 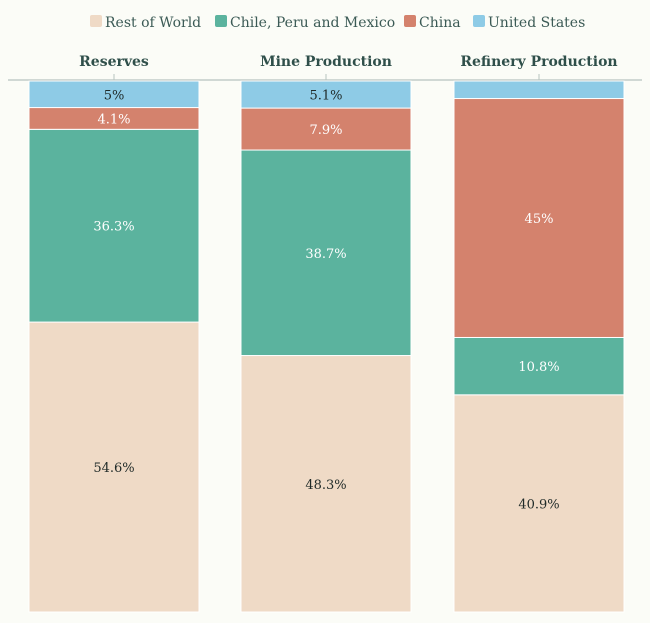 I want to click on bar-segment-reserves-united-states, so click(x=114, y=94).